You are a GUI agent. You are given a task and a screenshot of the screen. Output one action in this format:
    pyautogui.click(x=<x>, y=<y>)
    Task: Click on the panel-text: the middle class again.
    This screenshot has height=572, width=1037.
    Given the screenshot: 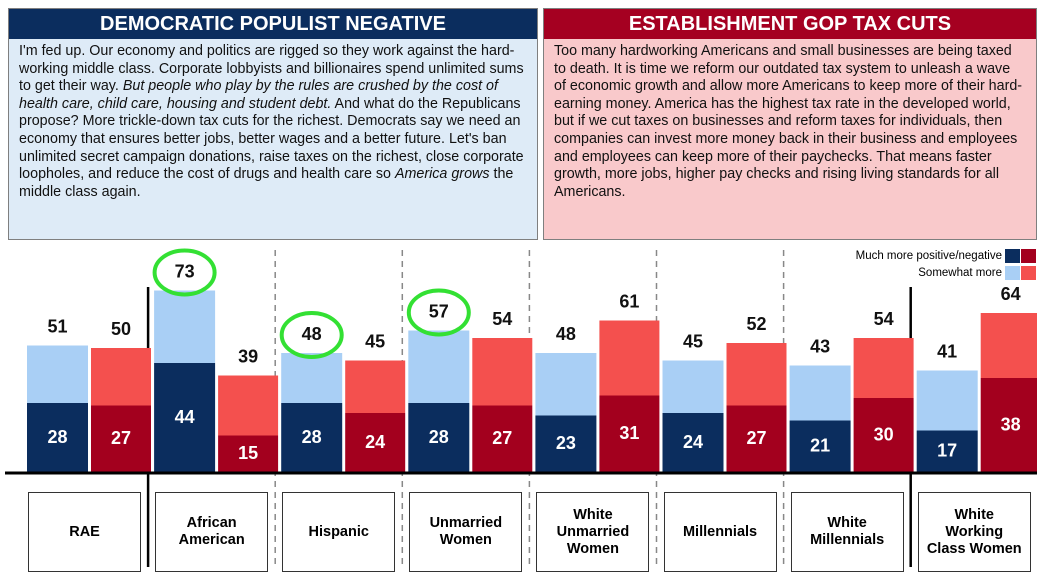 What is the action you would take?
    pyautogui.click(x=266, y=183)
    